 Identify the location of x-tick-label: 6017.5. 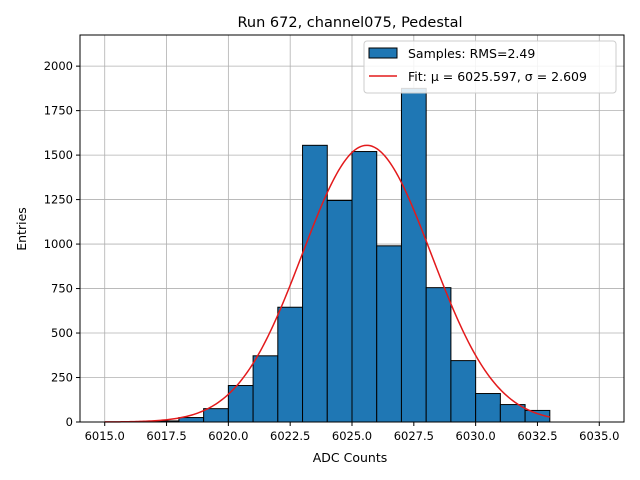
(166, 436).